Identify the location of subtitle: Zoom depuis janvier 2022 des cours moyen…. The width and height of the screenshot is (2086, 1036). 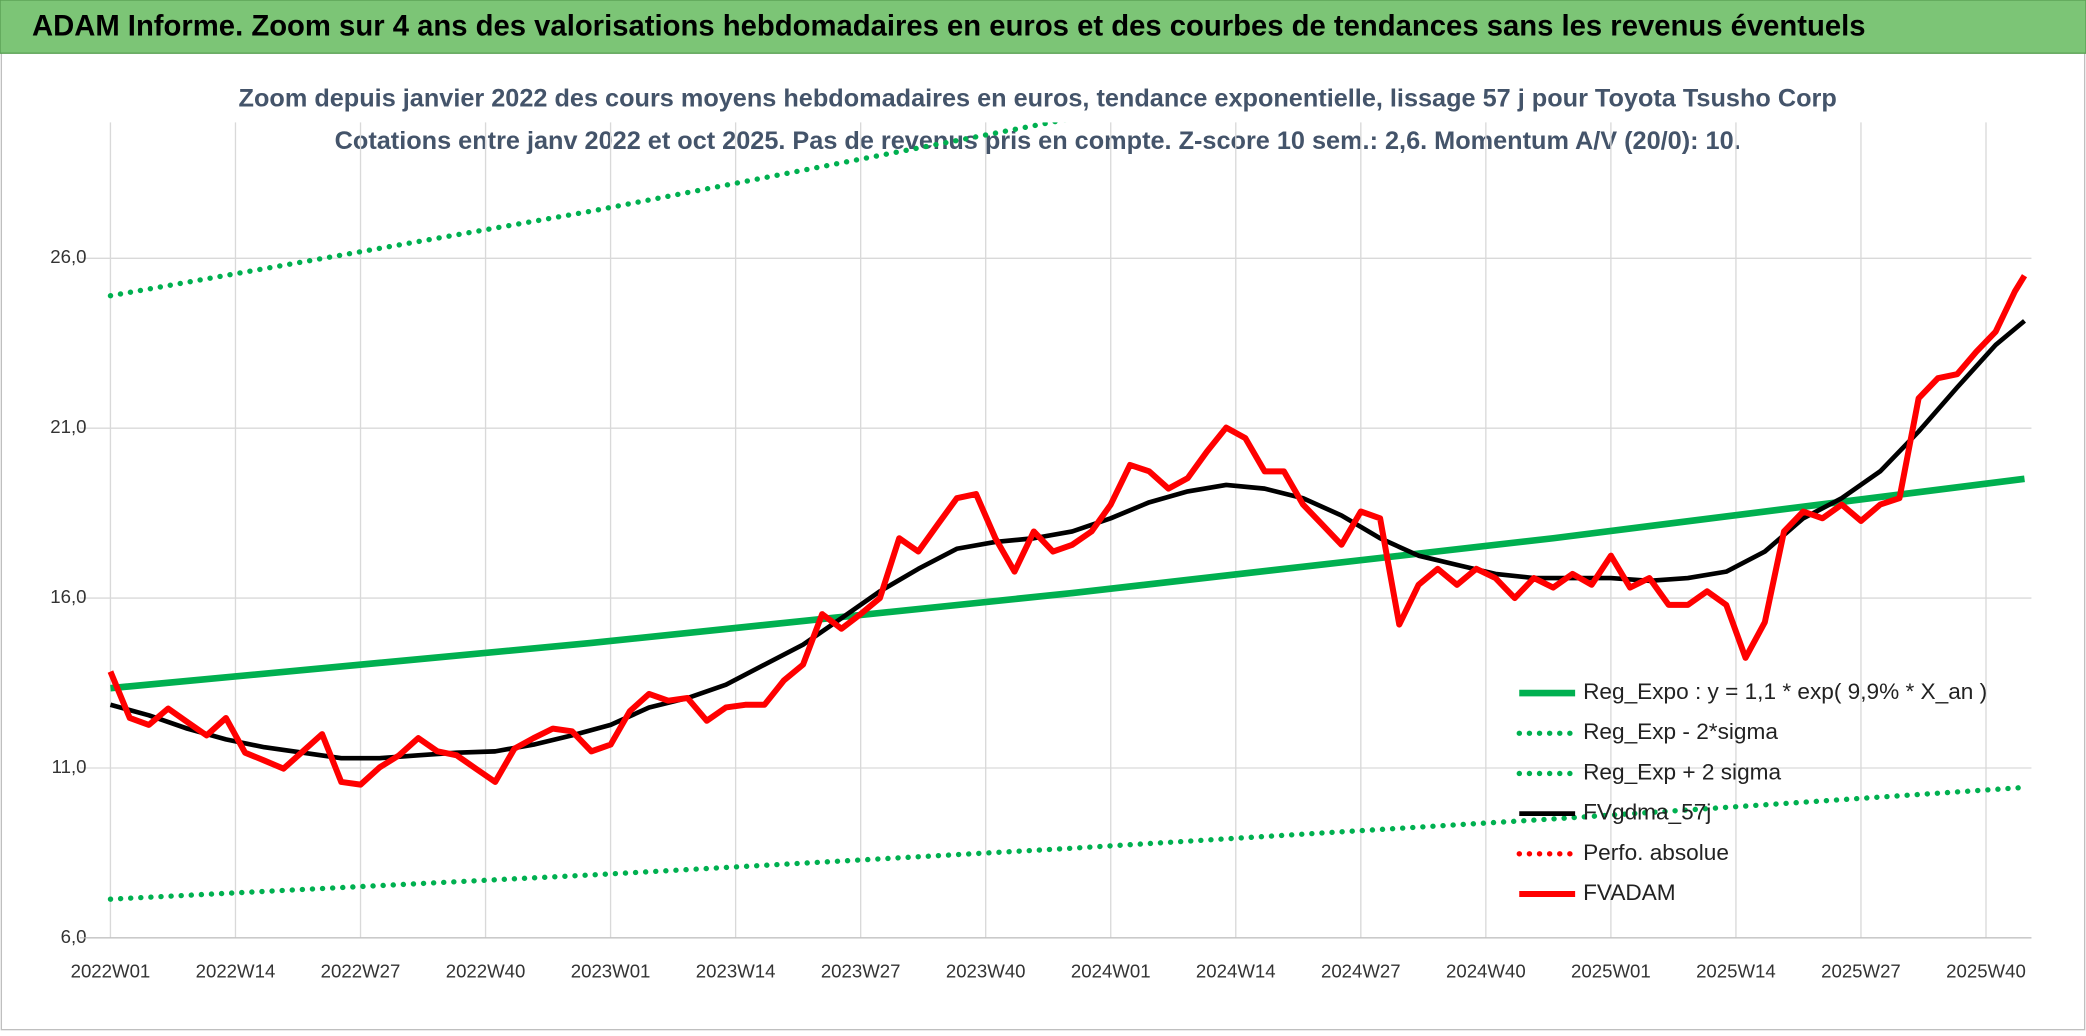
(1038, 98).